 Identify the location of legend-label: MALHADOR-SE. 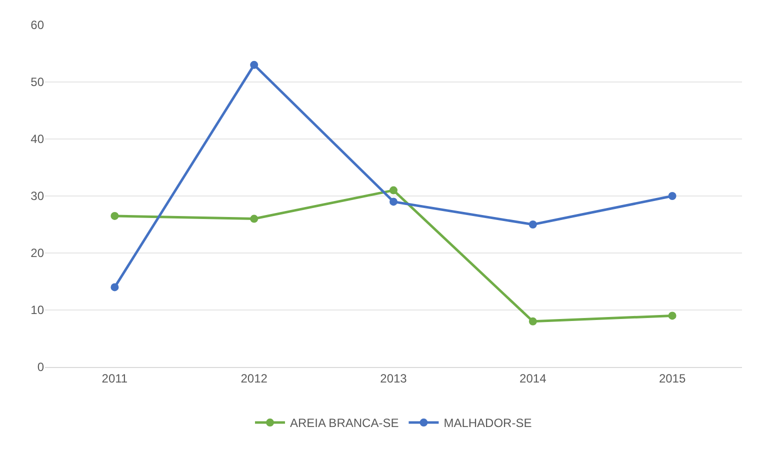
(488, 423).